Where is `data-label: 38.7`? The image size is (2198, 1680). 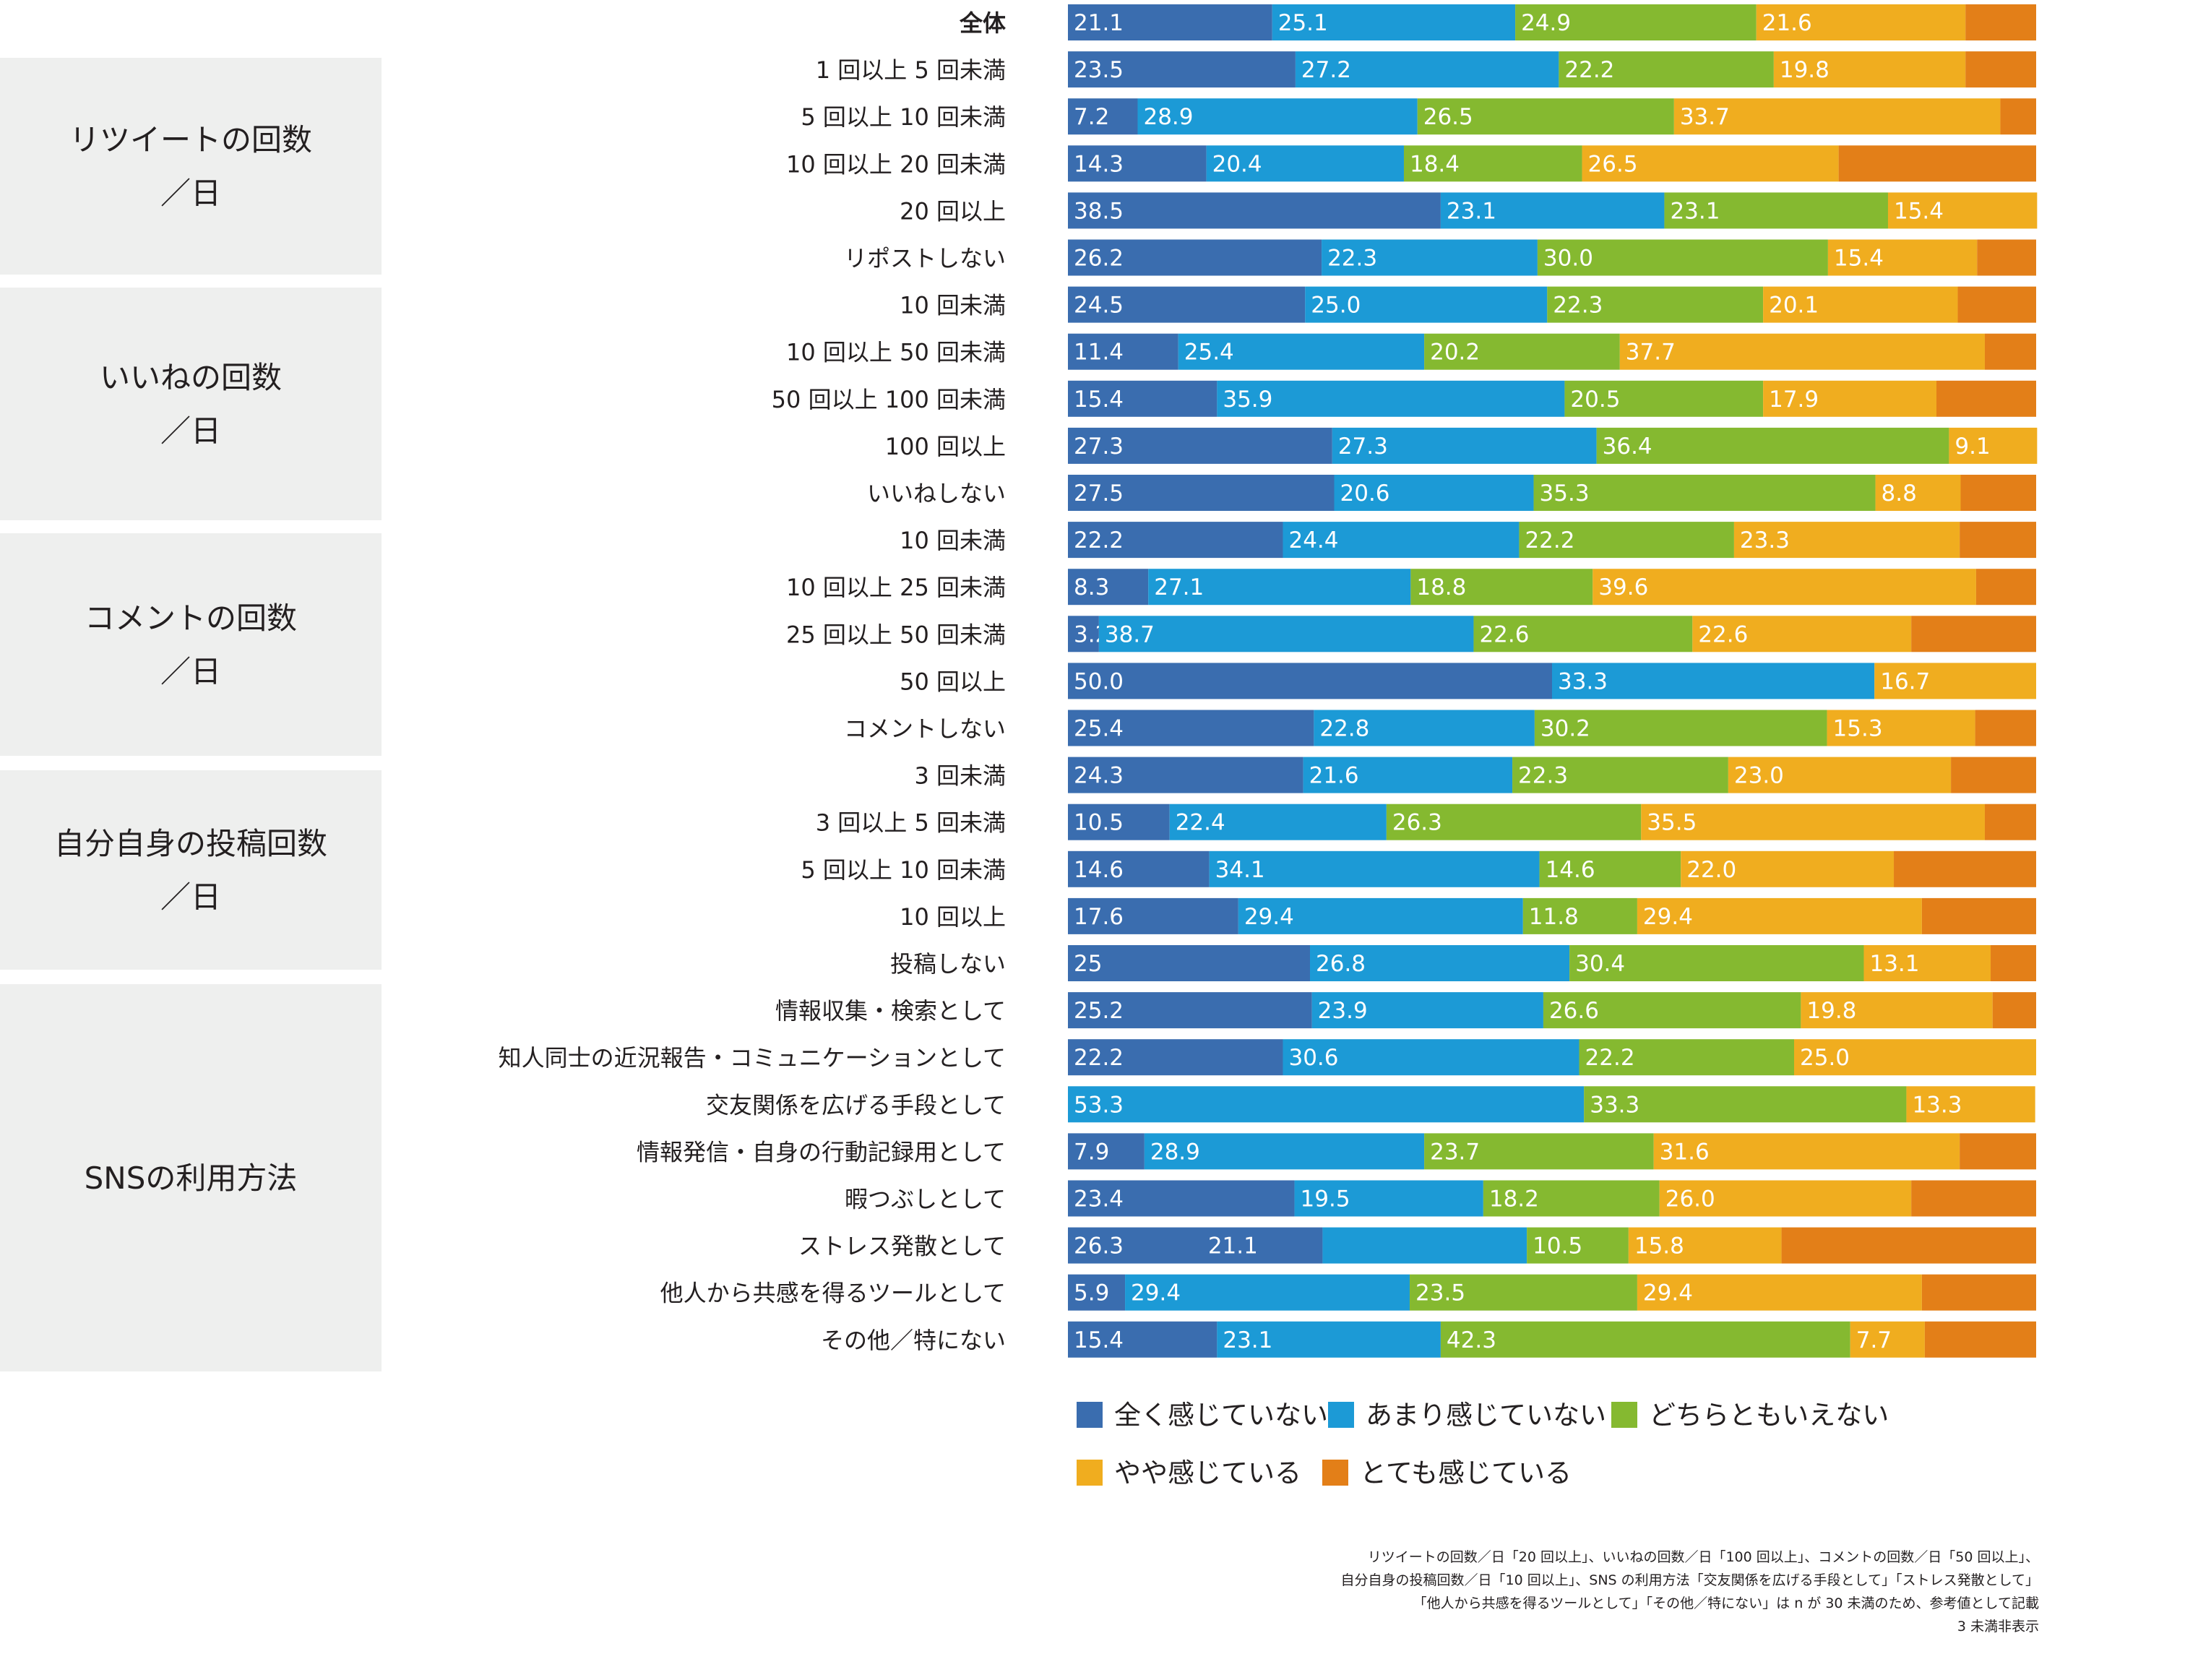
data-label: 38.7 is located at coordinates (1130, 634).